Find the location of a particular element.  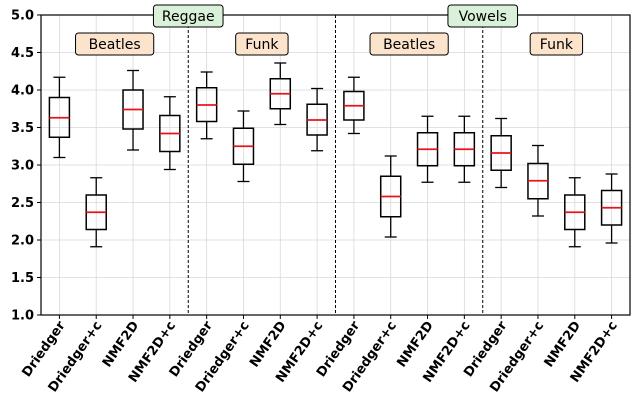

y-tick-label: 4.0 is located at coordinates (22, 91).